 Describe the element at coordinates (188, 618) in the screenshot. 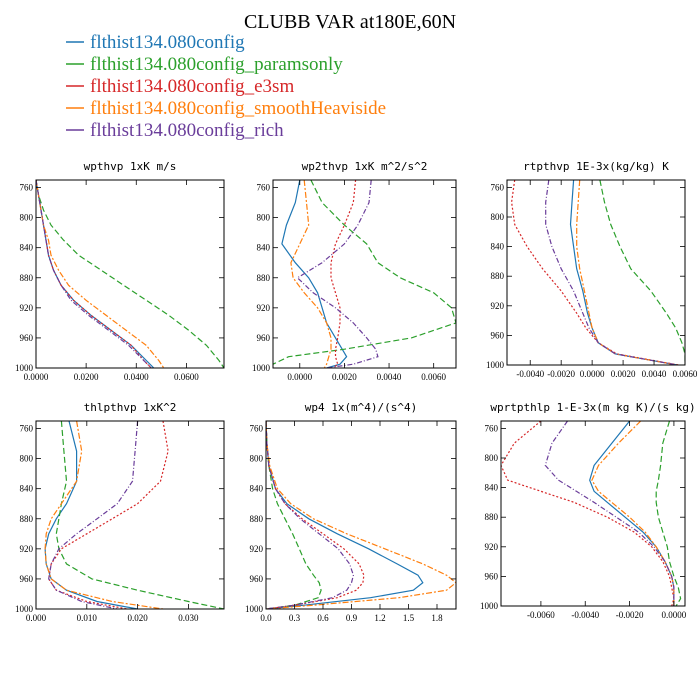

I see `x-tick-label: 0.030` at that location.